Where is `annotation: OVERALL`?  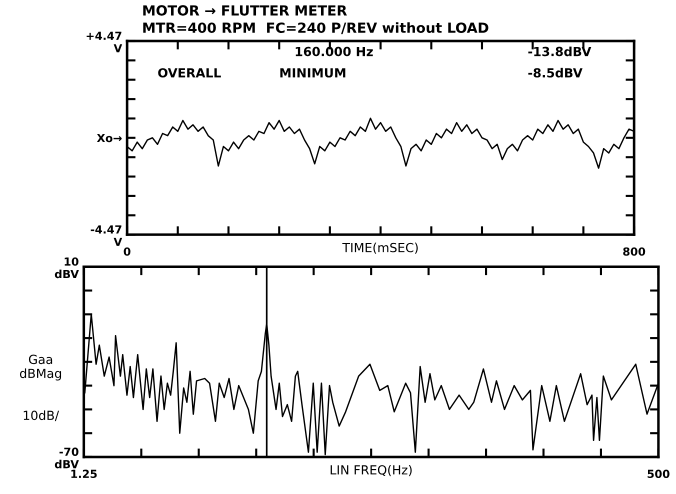 annotation: OVERALL is located at coordinates (189, 73).